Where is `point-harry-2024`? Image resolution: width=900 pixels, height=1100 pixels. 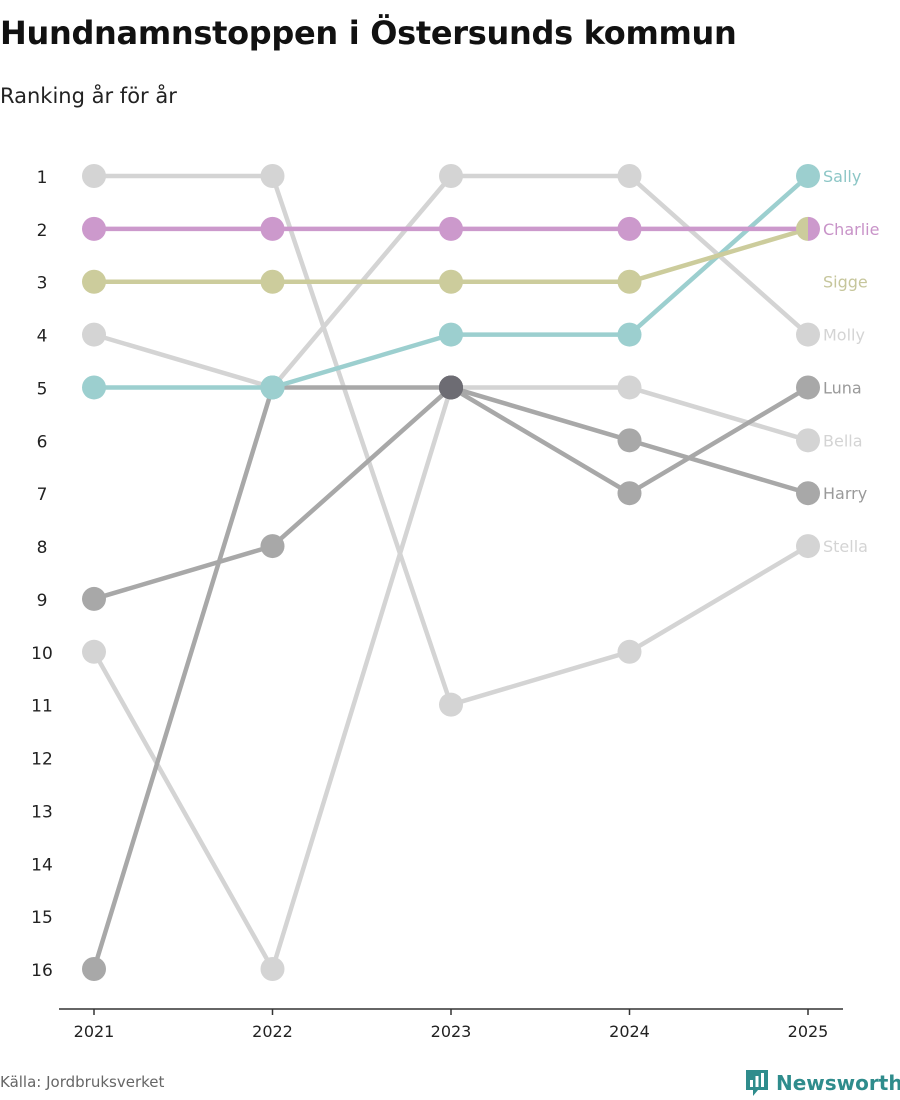
point-harry-2024 is located at coordinates (629, 440).